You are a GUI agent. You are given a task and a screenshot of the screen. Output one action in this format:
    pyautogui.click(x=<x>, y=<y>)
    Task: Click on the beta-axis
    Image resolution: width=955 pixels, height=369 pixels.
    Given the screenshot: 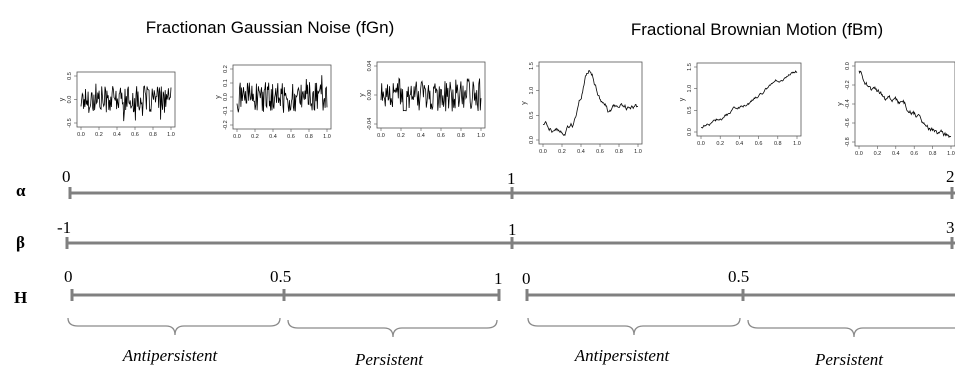 What is the action you would take?
    pyautogui.click(x=510, y=243)
    